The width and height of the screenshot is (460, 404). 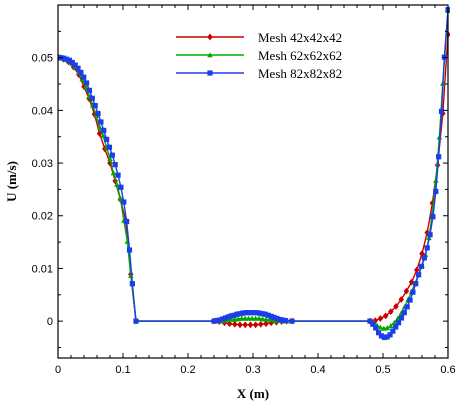 What do you see at coordinates (42, 269) in the screenshot?
I see `y-tick-label: 0.01` at bounding box center [42, 269].